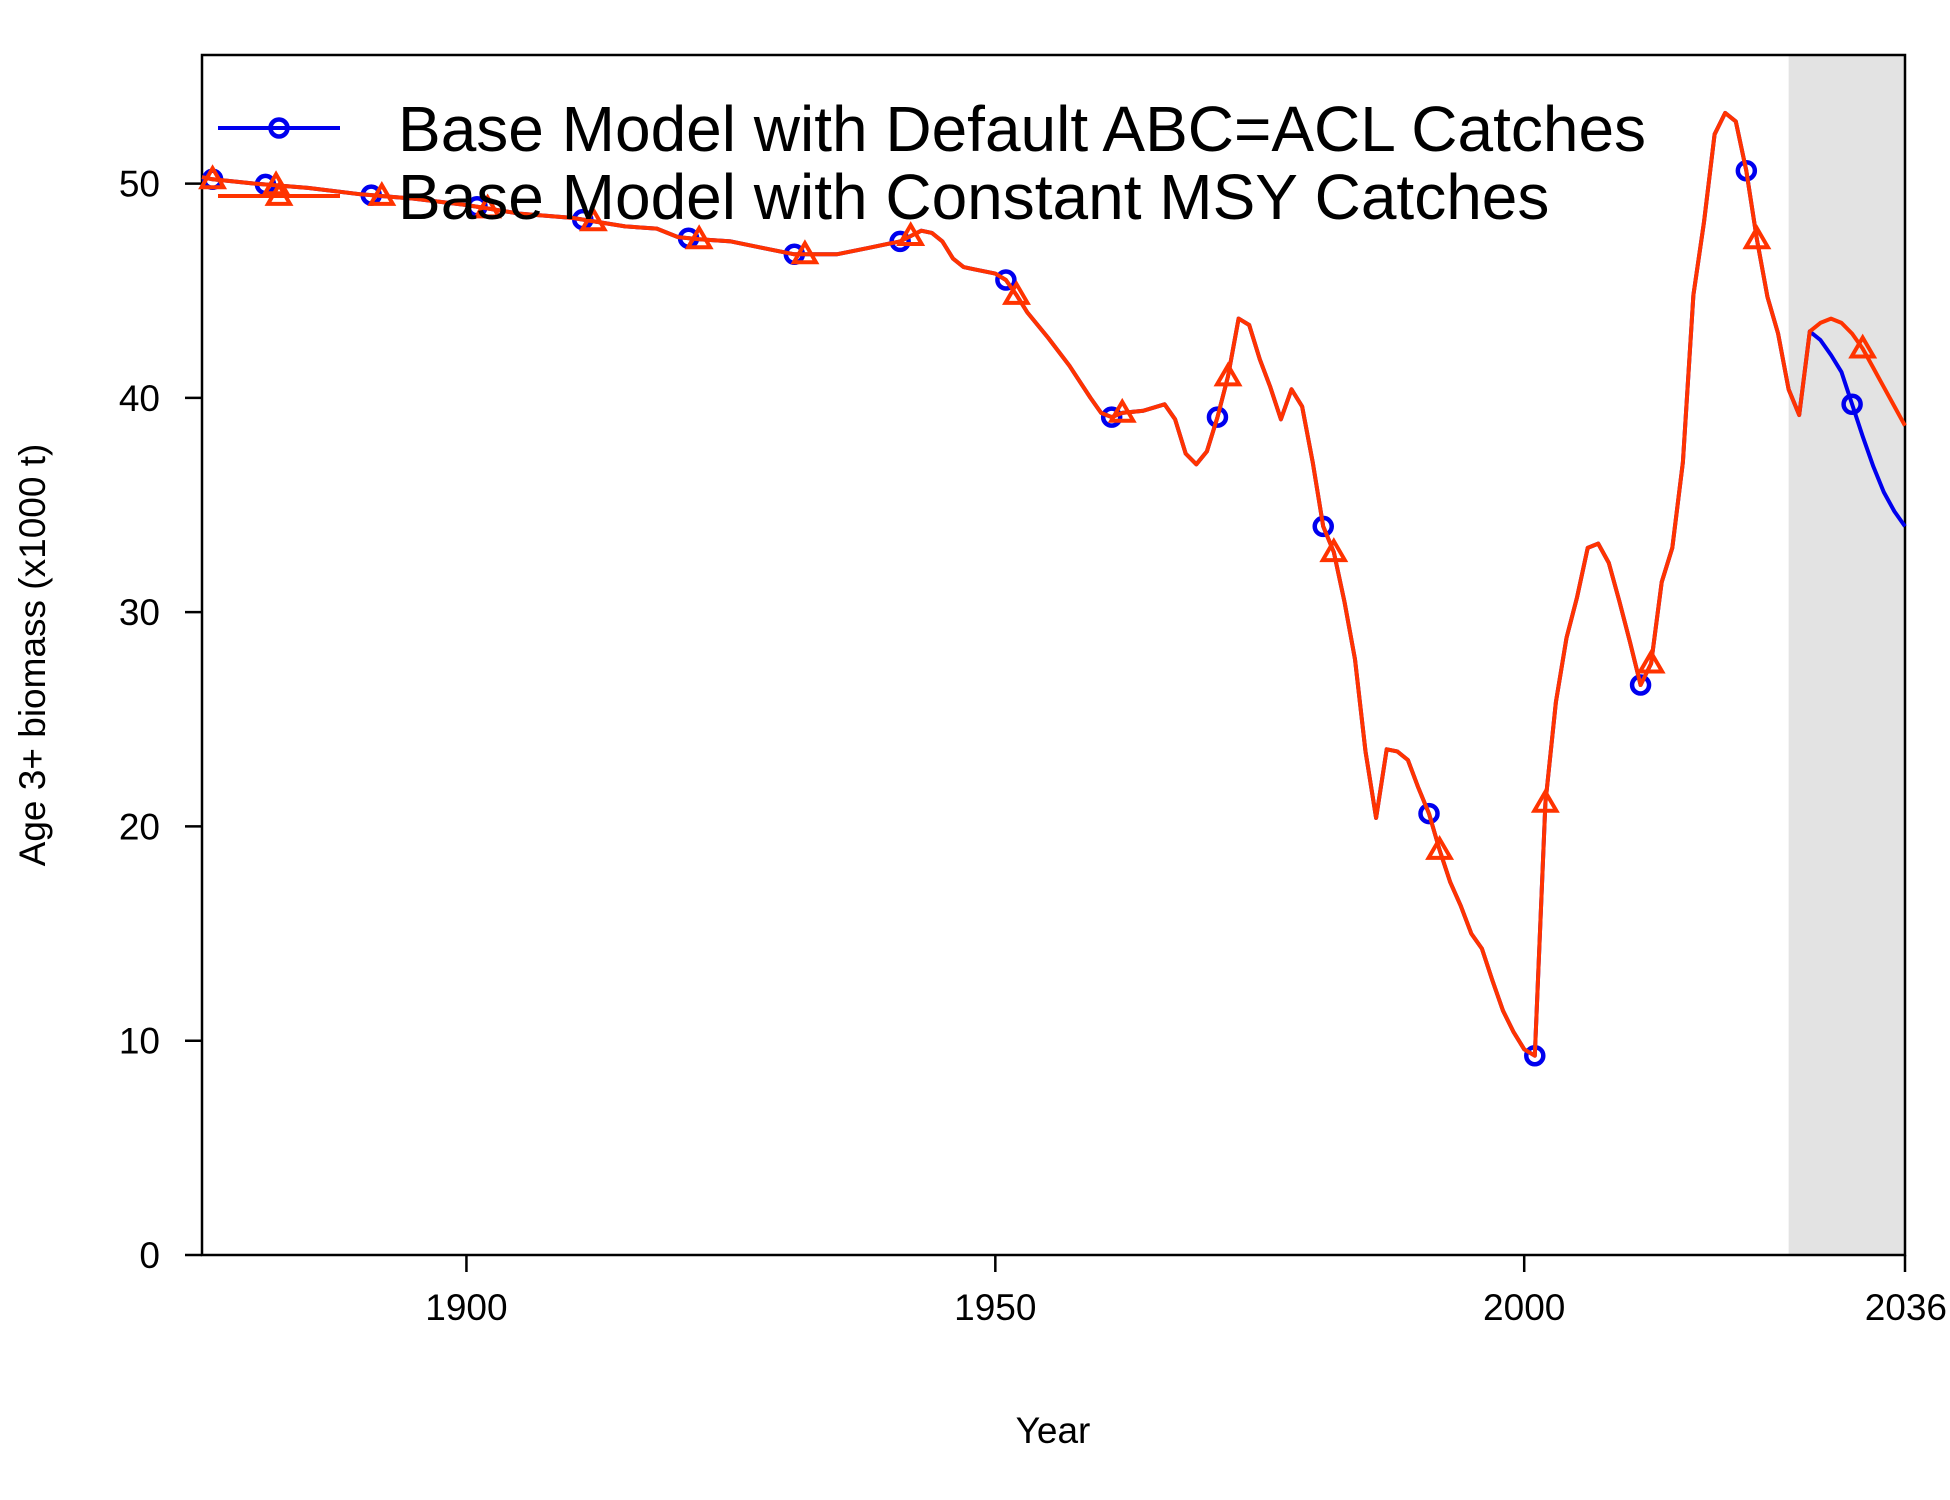 Image resolution: width=1950 pixels, height=1500 pixels. I want to click on forecast-region, so click(1846, 655).